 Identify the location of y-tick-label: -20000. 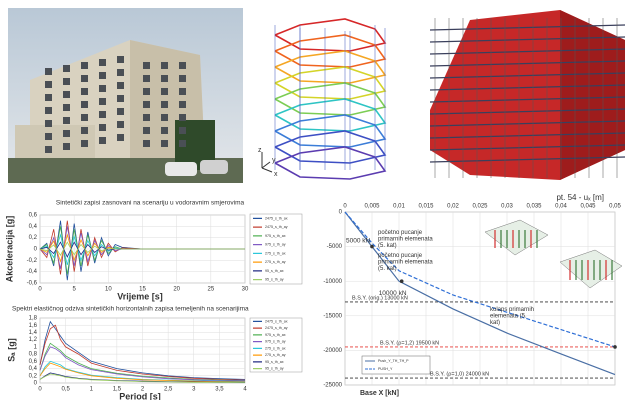
(332, 351).